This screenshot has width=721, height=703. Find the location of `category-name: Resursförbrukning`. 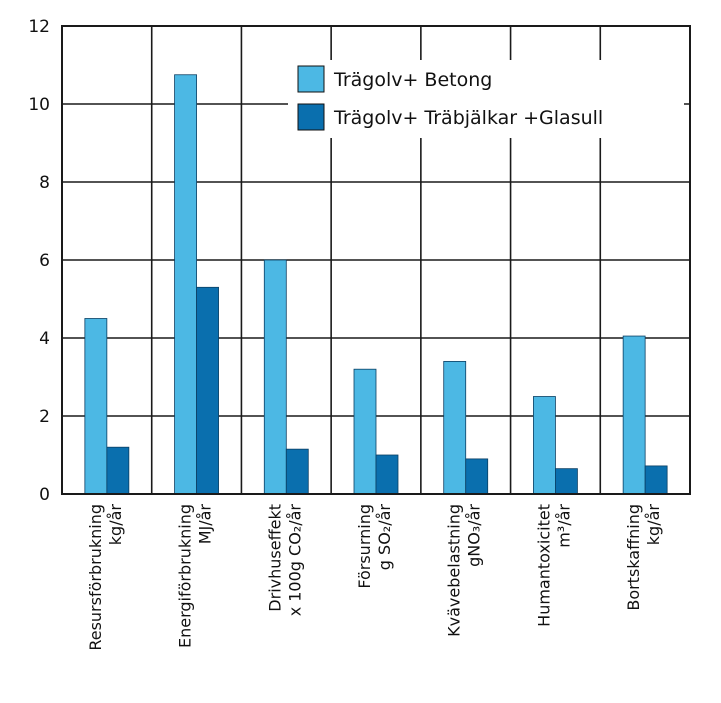

category-name: Resursförbrukning is located at coordinates (95, 577).